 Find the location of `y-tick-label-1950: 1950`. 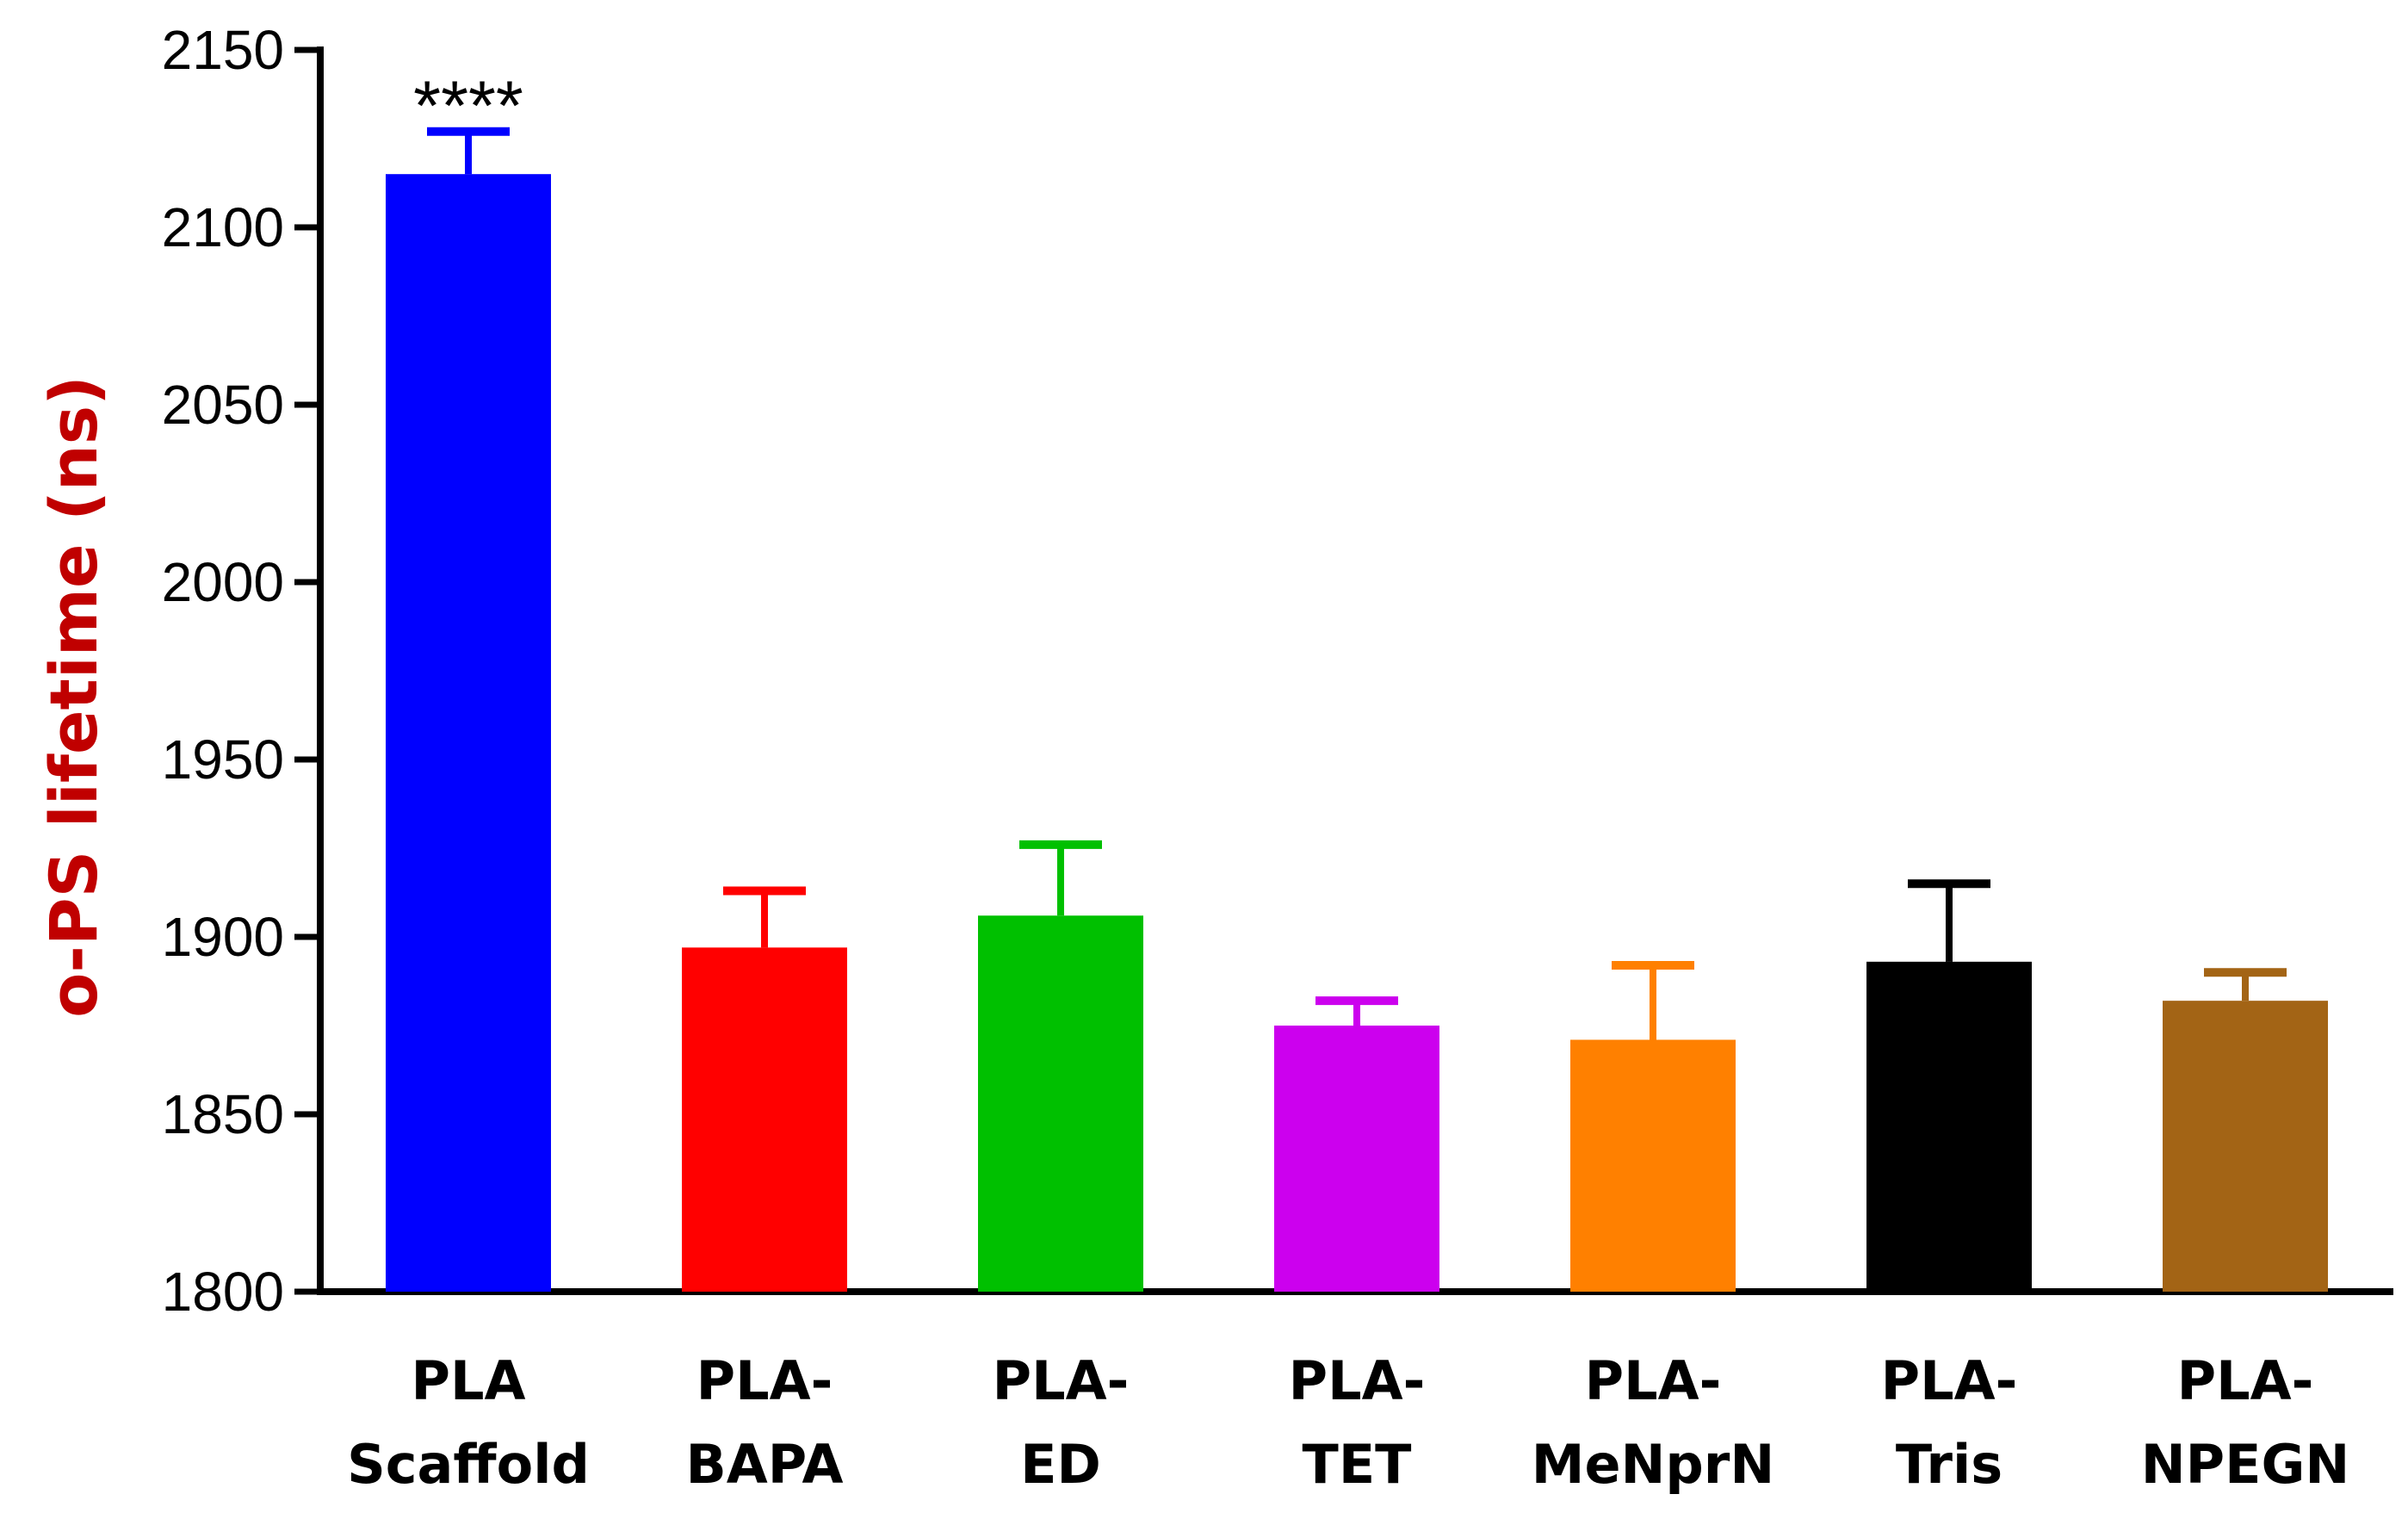

y-tick-label-1950: 1950 is located at coordinates (223, 759).